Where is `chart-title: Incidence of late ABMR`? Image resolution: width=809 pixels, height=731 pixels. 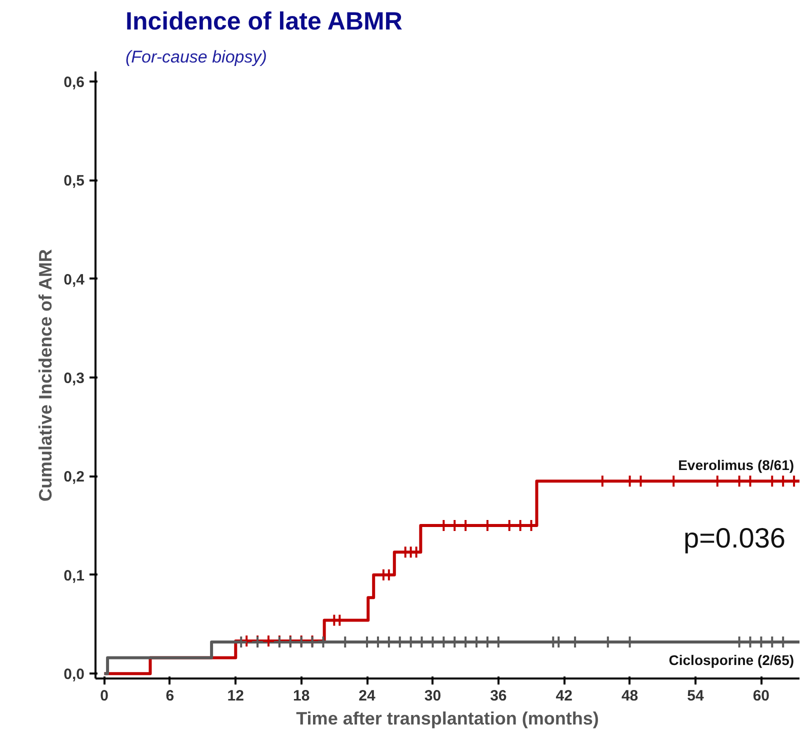 chart-title: Incidence of late ABMR is located at coordinates (264, 22).